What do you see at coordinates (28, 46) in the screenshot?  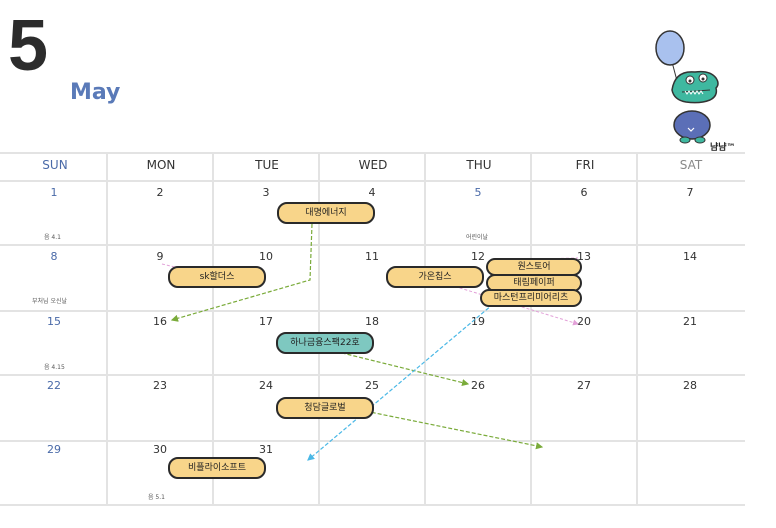 I see `month-number: 5` at bounding box center [28, 46].